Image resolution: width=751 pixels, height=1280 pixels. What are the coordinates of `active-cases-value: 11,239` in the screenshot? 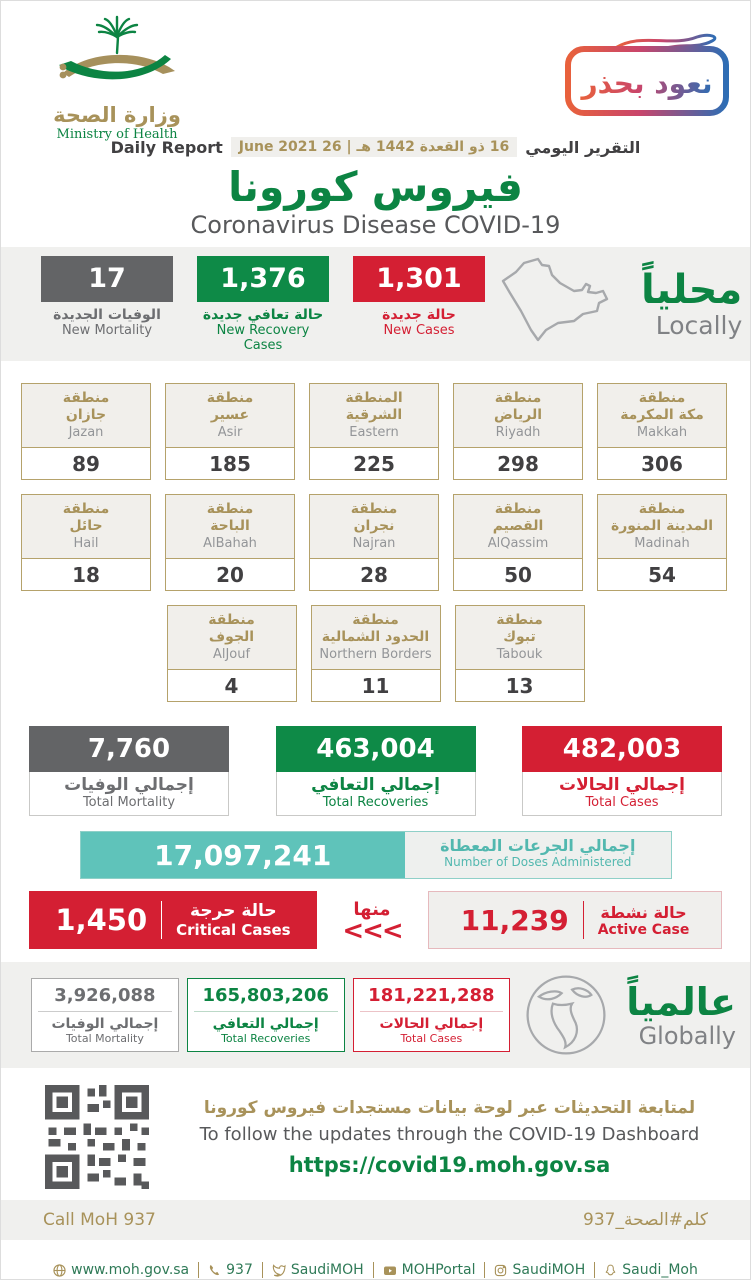 It's located at (514, 920).